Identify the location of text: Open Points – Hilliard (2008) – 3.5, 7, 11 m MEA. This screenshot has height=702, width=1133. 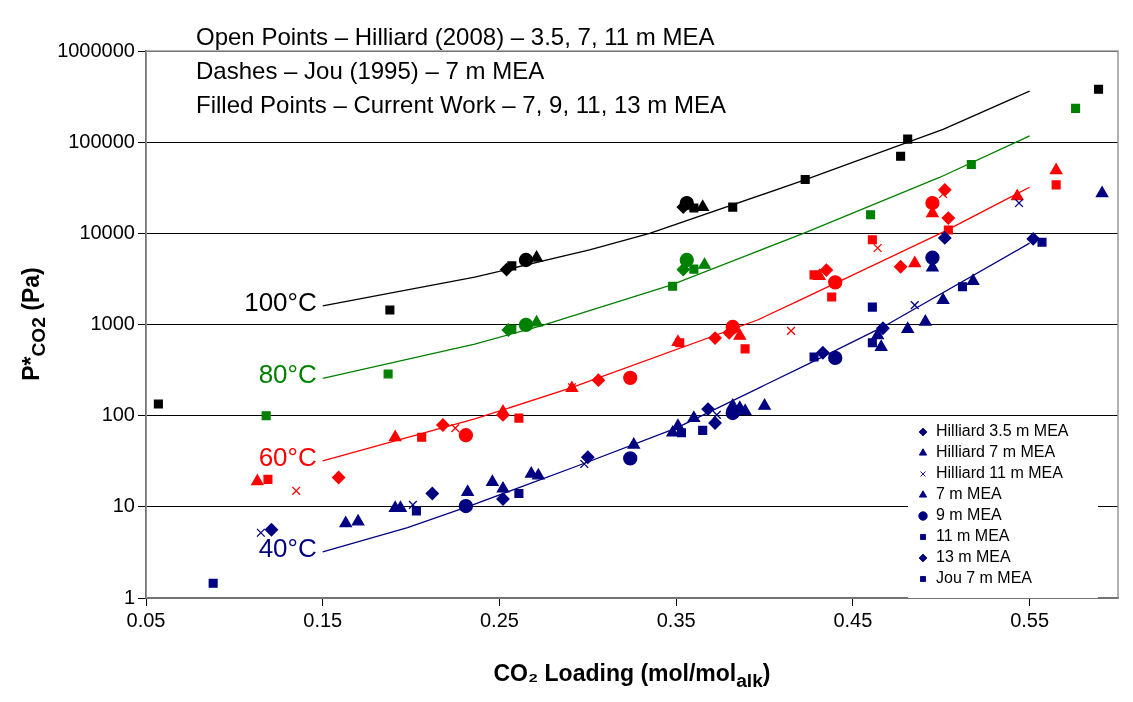
(455, 36).